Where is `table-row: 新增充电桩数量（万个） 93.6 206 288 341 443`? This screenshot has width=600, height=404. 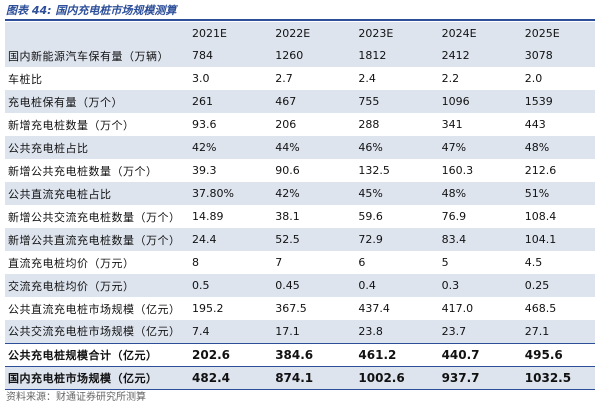
table-row: 新增充电桩数量（万个） 93.6 206 288 341 443 is located at coordinates (300, 124).